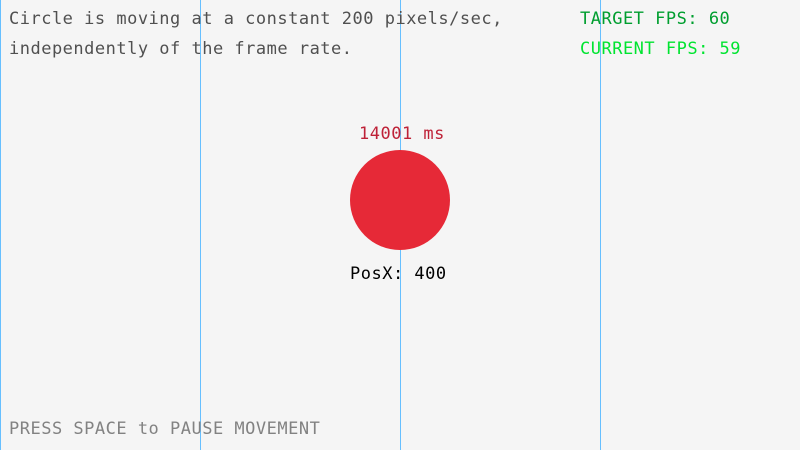  I want to click on info-text-line2: independently of the frame rate., so click(181, 49).